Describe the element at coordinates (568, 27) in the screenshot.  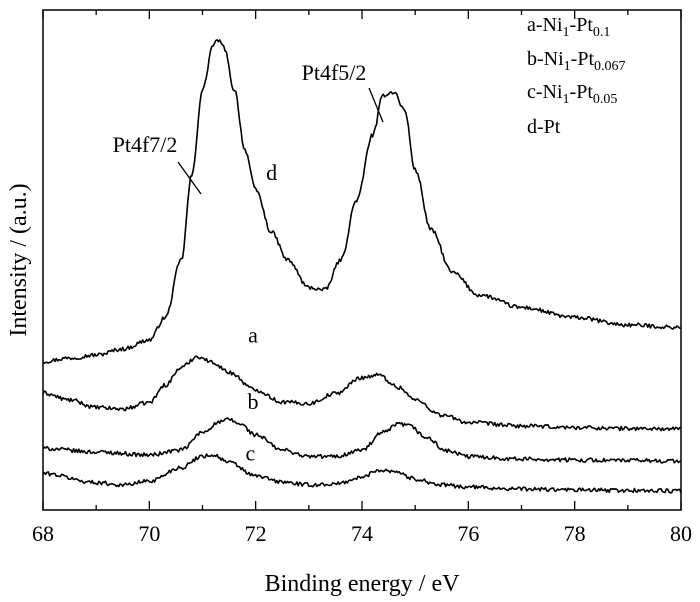
I see `legend-entry: a-Ni1-Pt0.1` at that location.